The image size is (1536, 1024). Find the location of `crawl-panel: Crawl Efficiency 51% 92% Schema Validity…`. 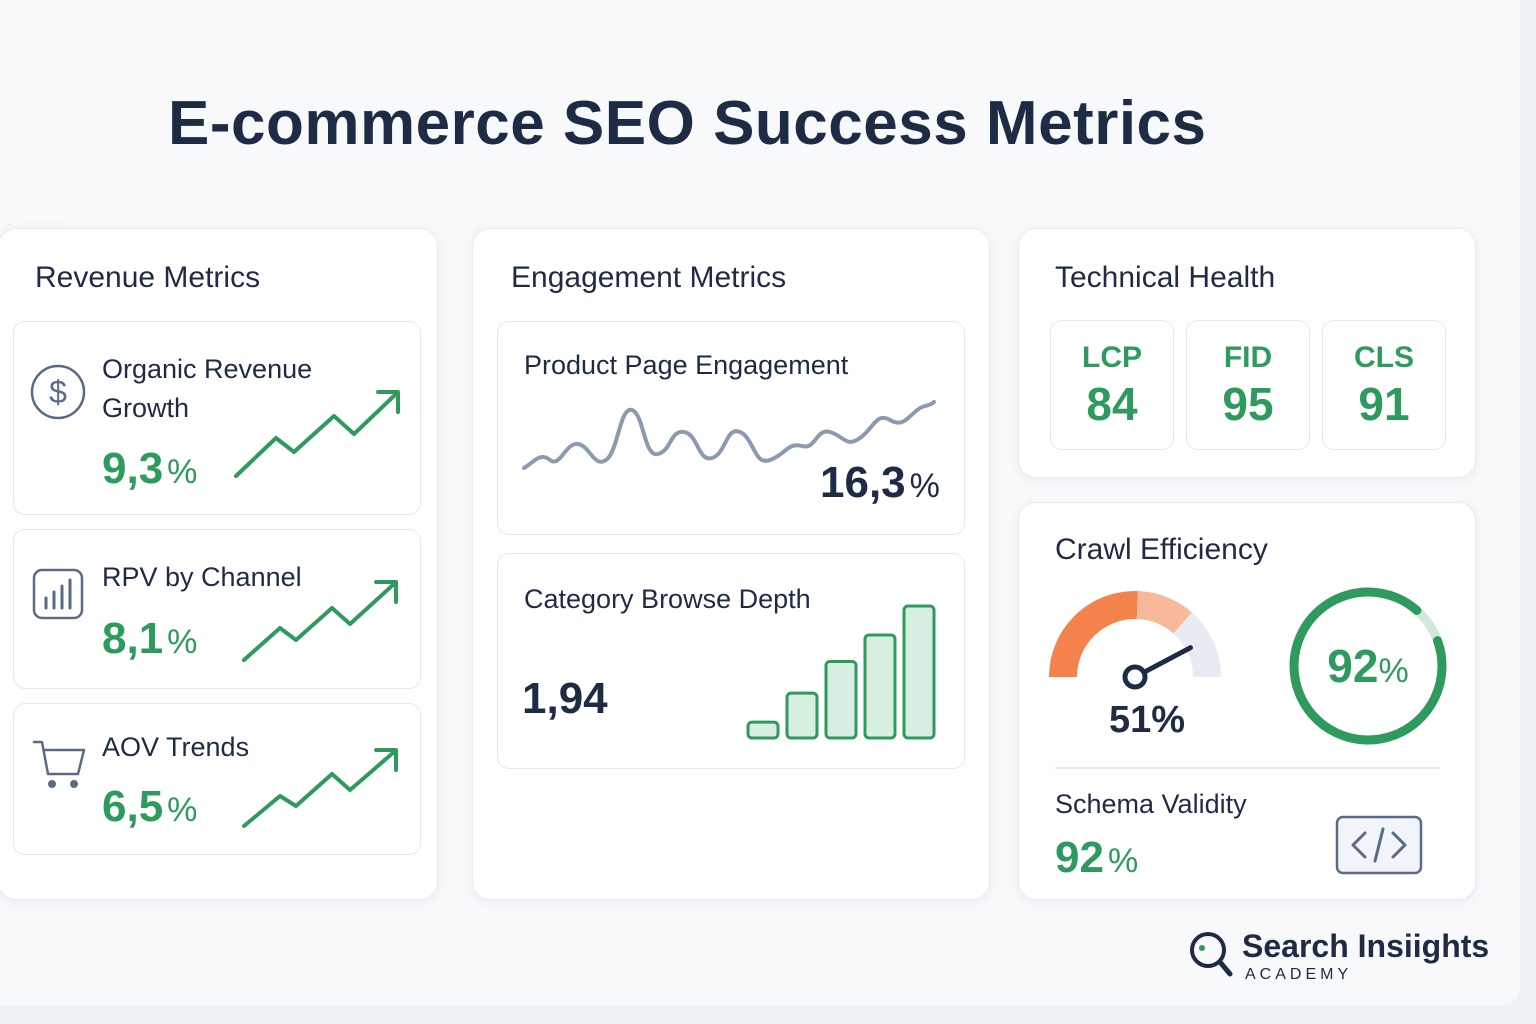

crawl-panel: Crawl Efficiency 51% 92% Schema Validity… is located at coordinates (1247, 701).